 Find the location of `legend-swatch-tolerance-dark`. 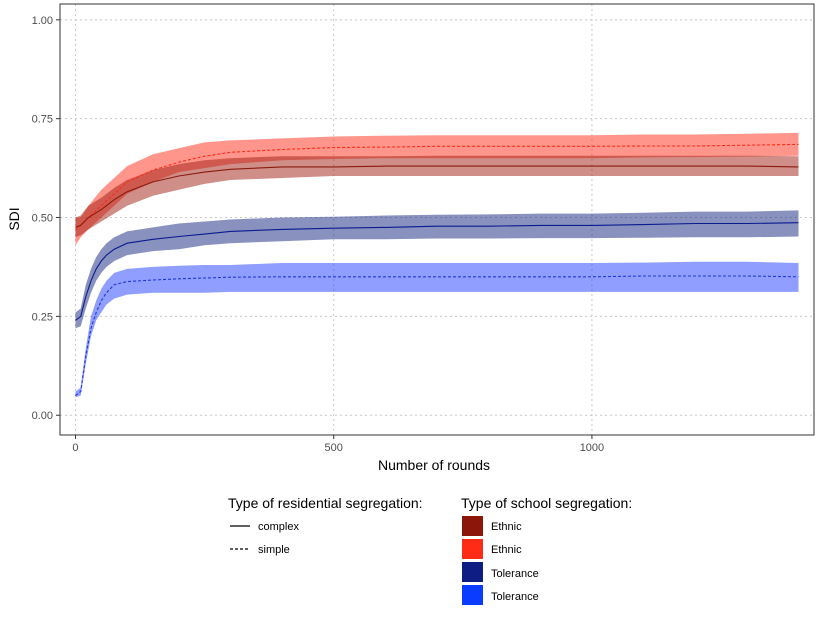

legend-swatch-tolerance-dark is located at coordinates (472, 572).